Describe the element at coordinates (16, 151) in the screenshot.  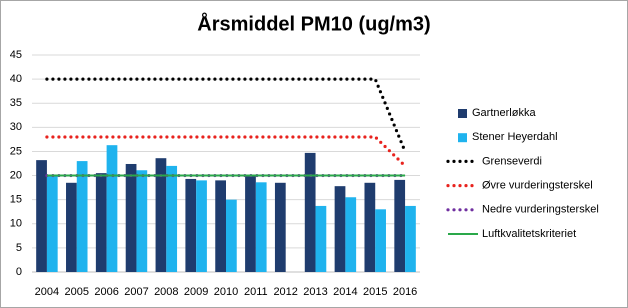
I see `y-tick-label: 25` at that location.